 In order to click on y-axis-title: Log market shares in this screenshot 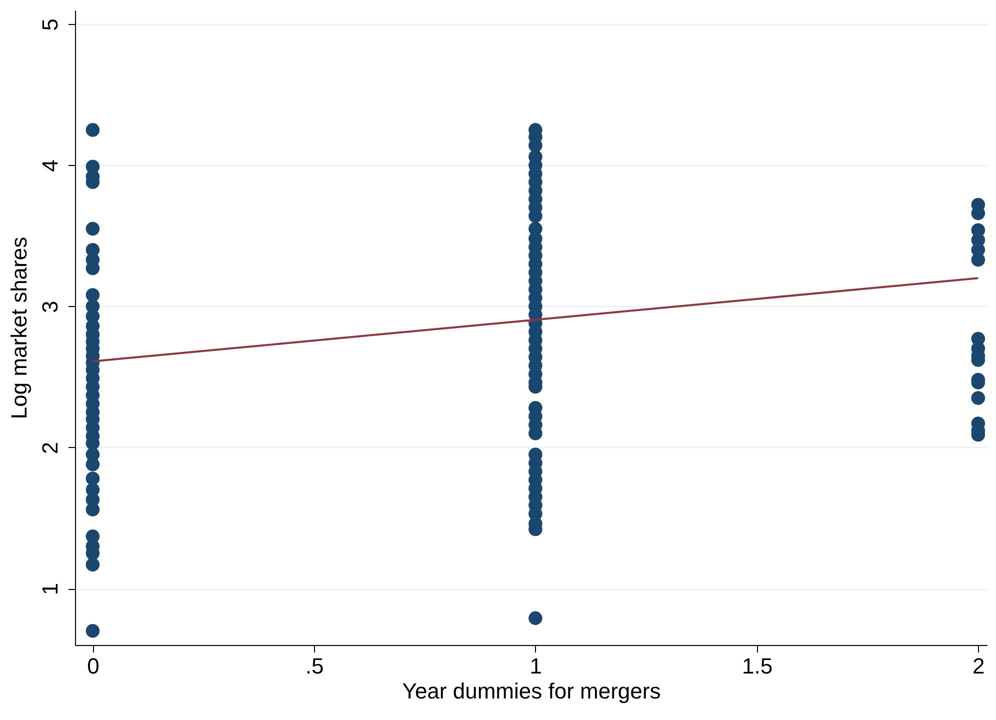, I will do `click(19, 328)`.